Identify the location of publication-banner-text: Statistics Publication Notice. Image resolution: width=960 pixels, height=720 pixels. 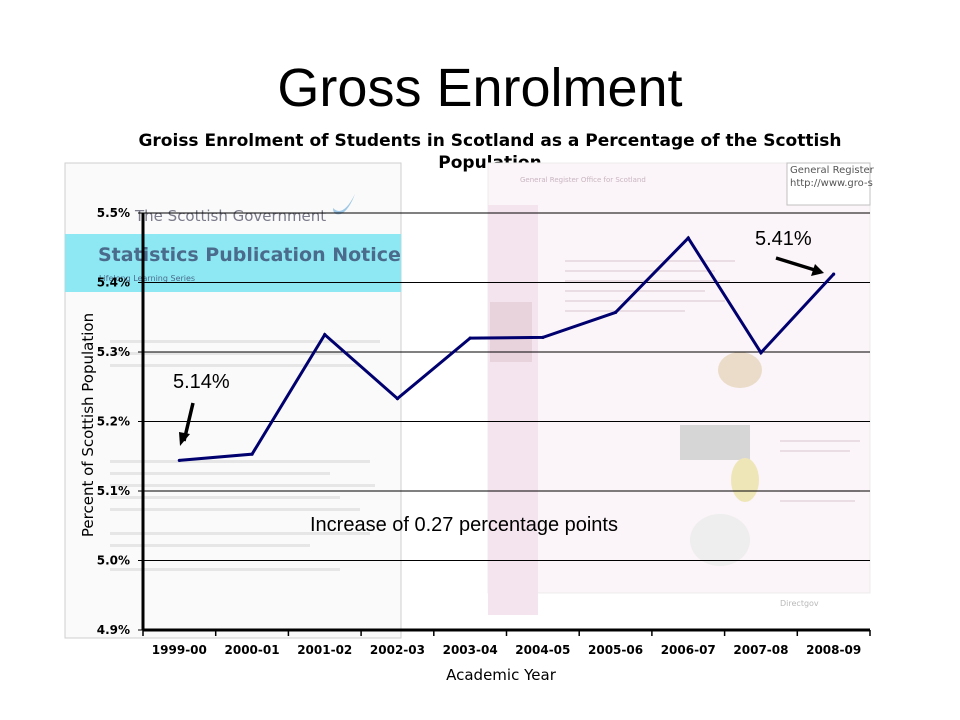
(249, 255).